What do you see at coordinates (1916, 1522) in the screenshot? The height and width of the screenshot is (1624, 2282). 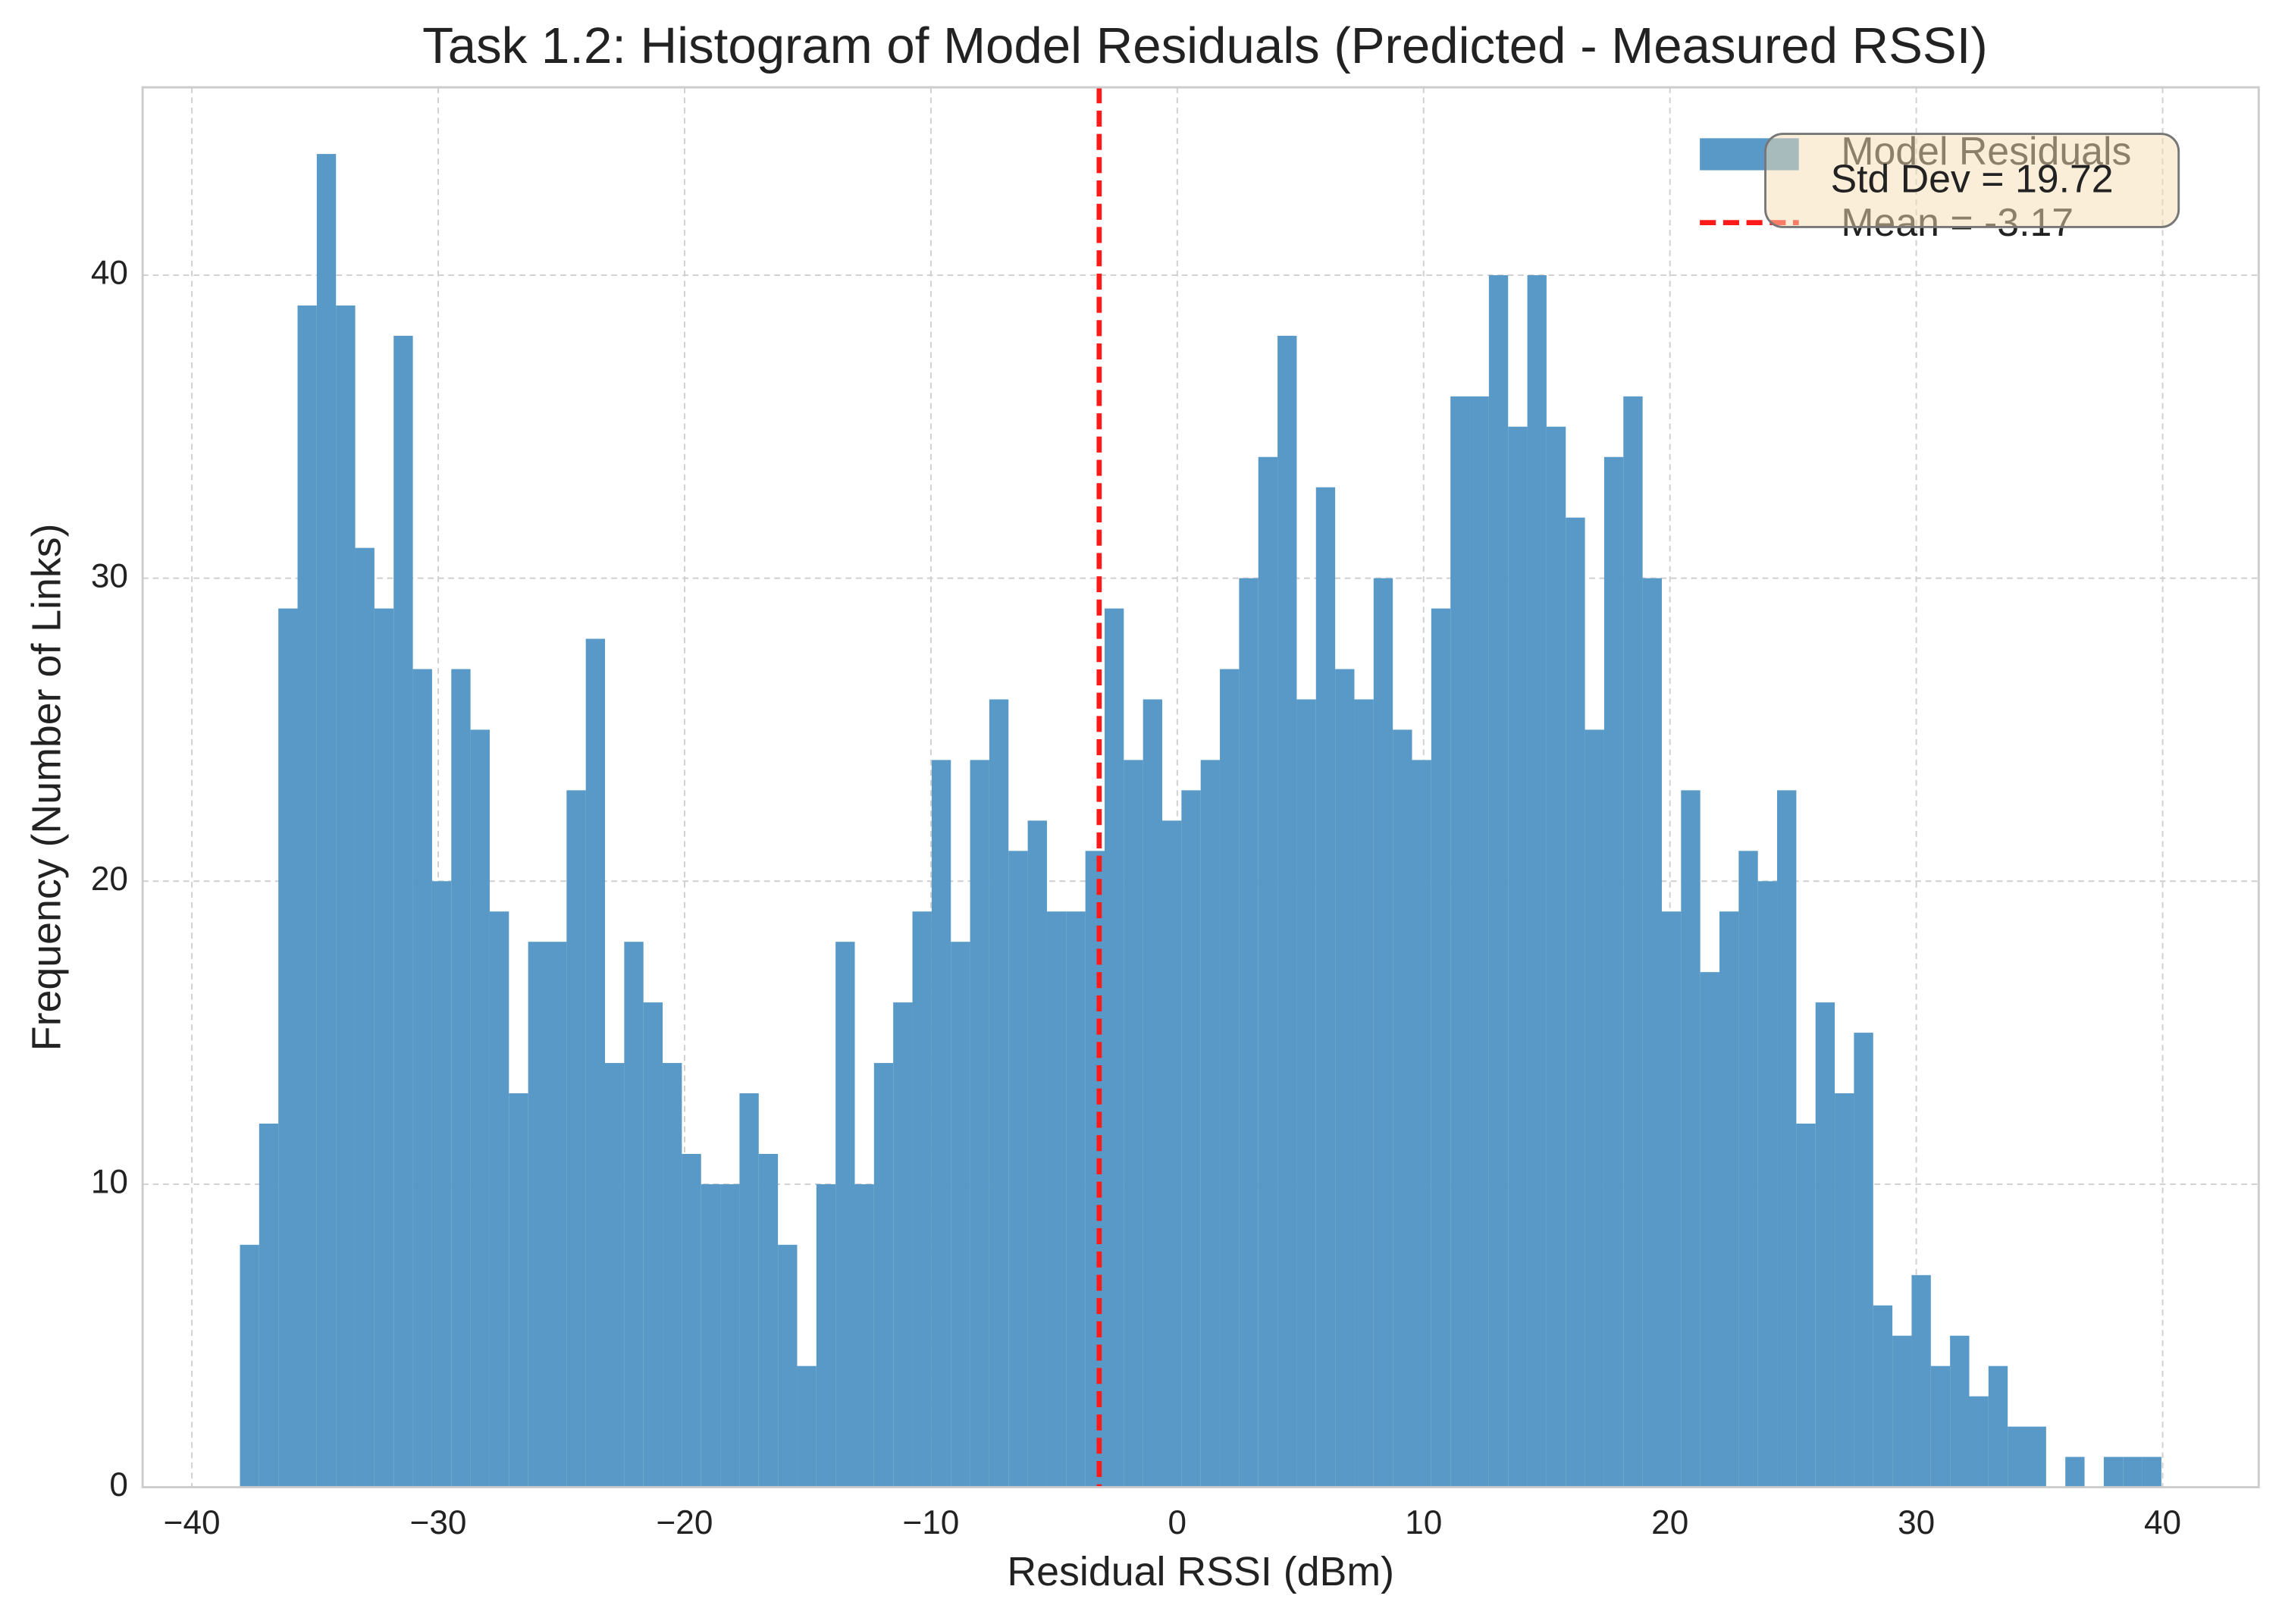 I see `x-tick-label: 30` at bounding box center [1916, 1522].